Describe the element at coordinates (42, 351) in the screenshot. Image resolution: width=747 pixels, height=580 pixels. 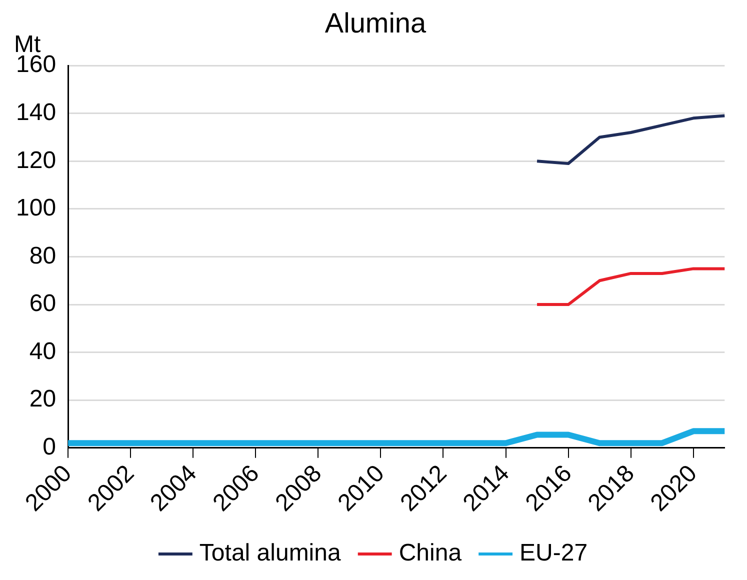
I see `y-tick-label: 40` at that location.